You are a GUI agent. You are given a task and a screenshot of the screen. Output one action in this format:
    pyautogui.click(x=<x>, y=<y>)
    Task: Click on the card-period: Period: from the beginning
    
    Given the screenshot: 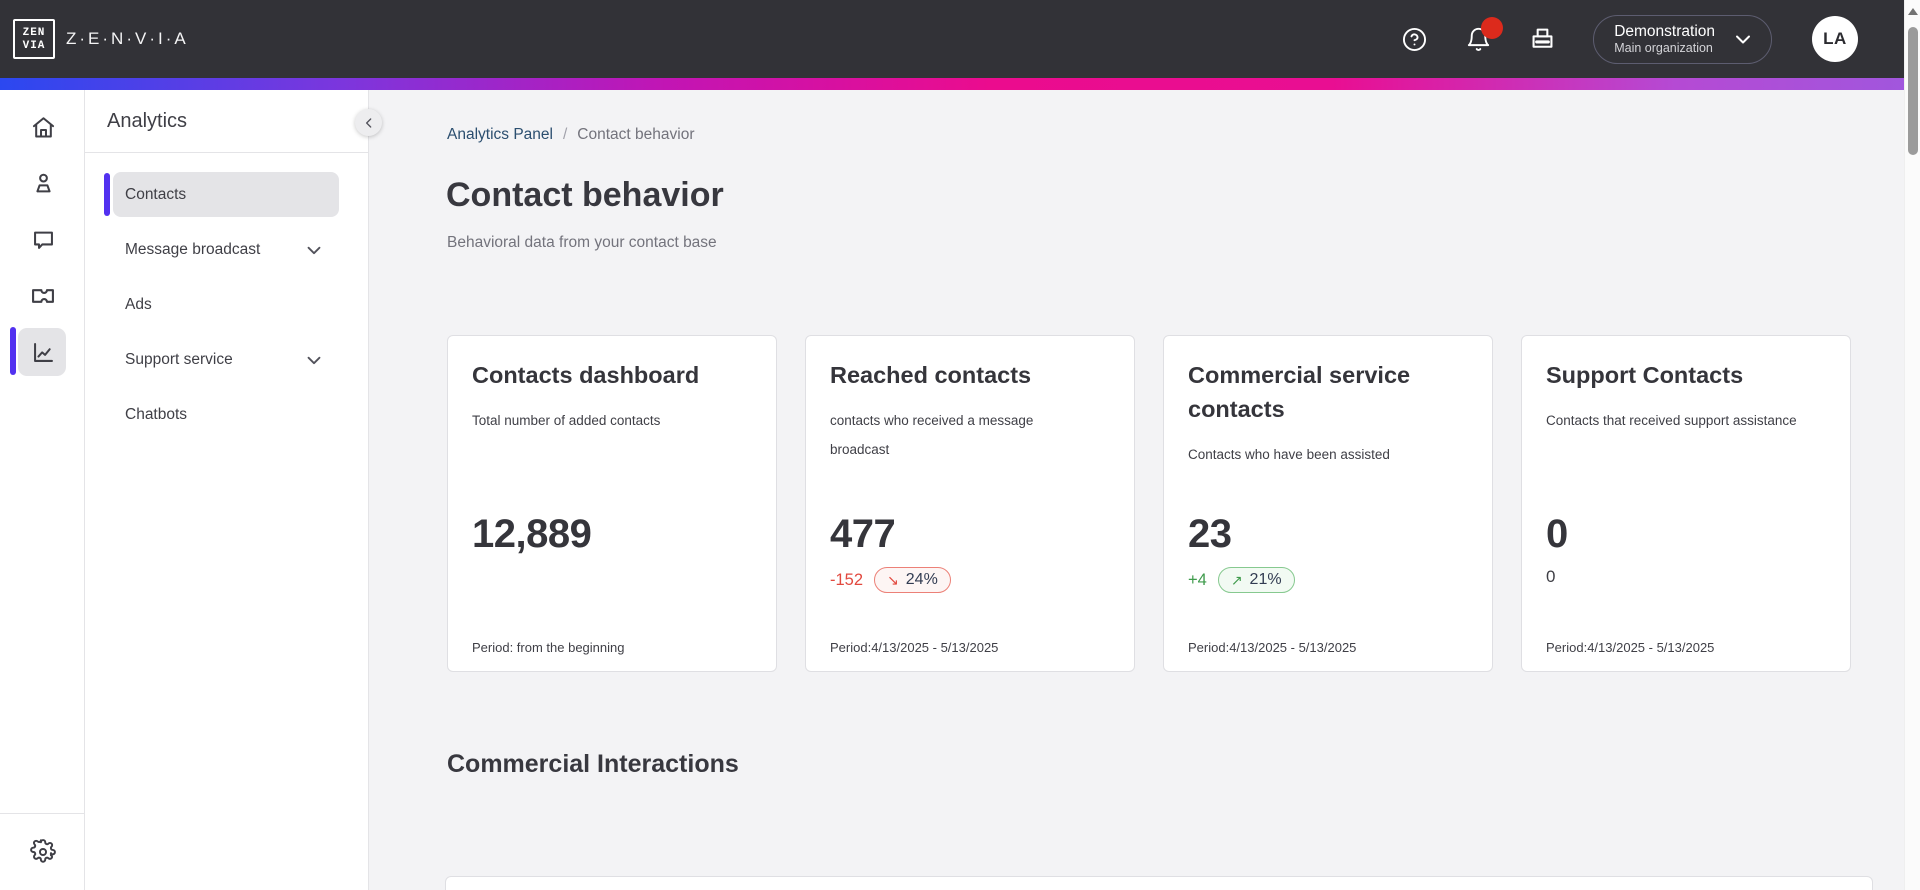 What is the action you would take?
    pyautogui.click(x=548, y=647)
    